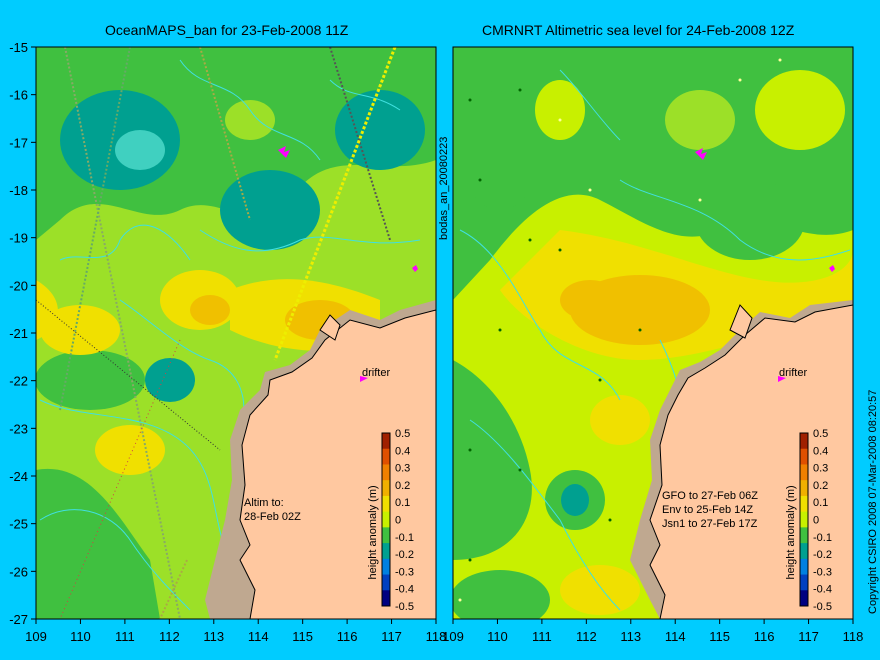 This screenshot has width=880, height=660. What do you see at coordinates (18, 571) in the screenshot?
I see `lat-tick-label: -26` at bounding box center [18, 571].